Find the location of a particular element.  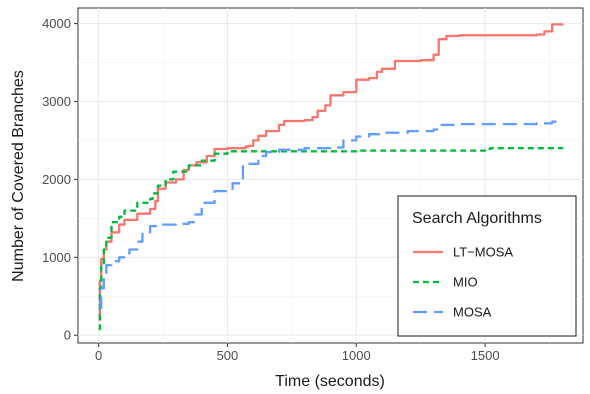

legend-label-3: MOSA is located at coordinates (472, 312).